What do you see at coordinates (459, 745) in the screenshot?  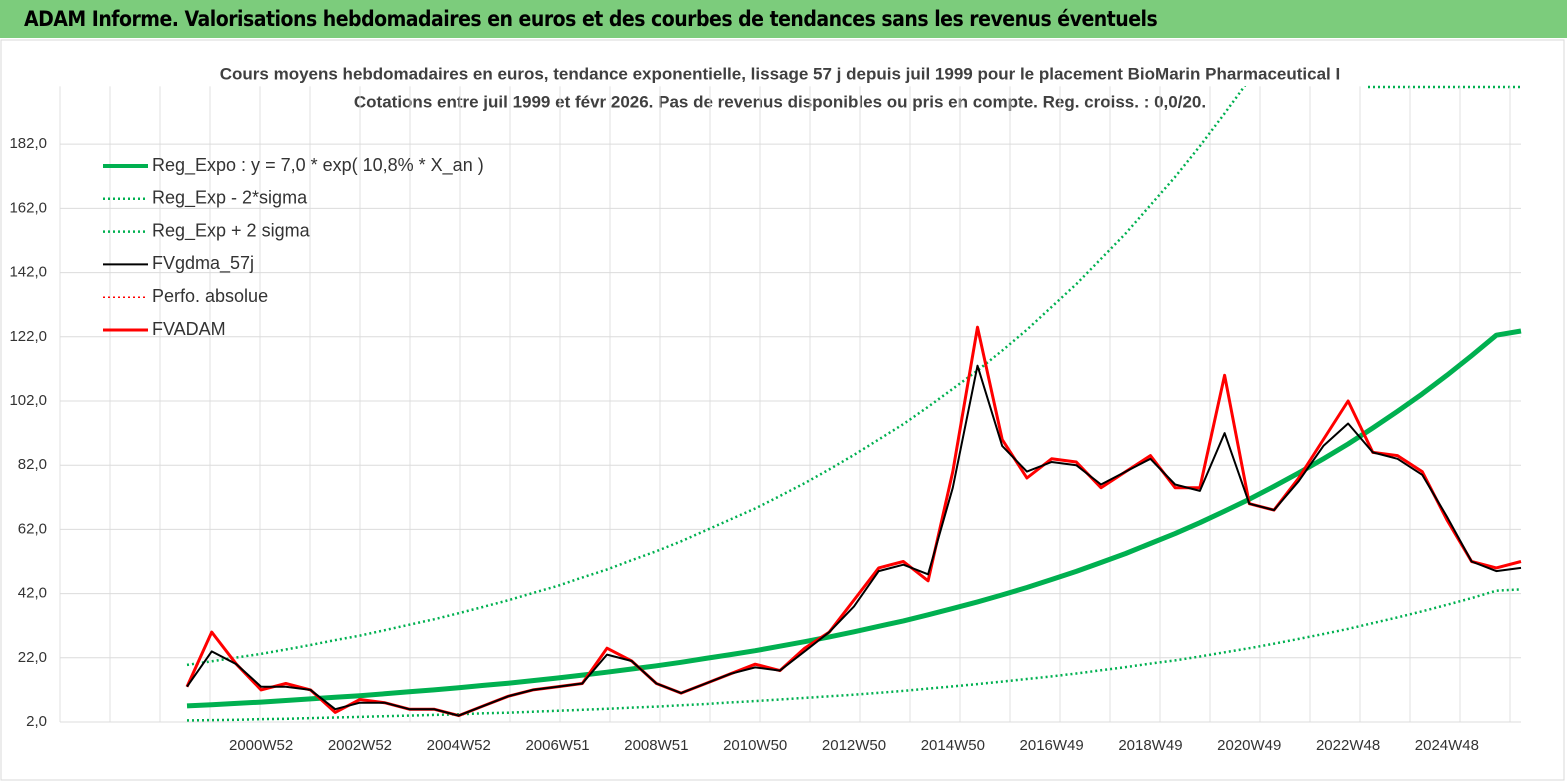 I see `x-tick-label: 2004W52` at bounding box center [459, 745].